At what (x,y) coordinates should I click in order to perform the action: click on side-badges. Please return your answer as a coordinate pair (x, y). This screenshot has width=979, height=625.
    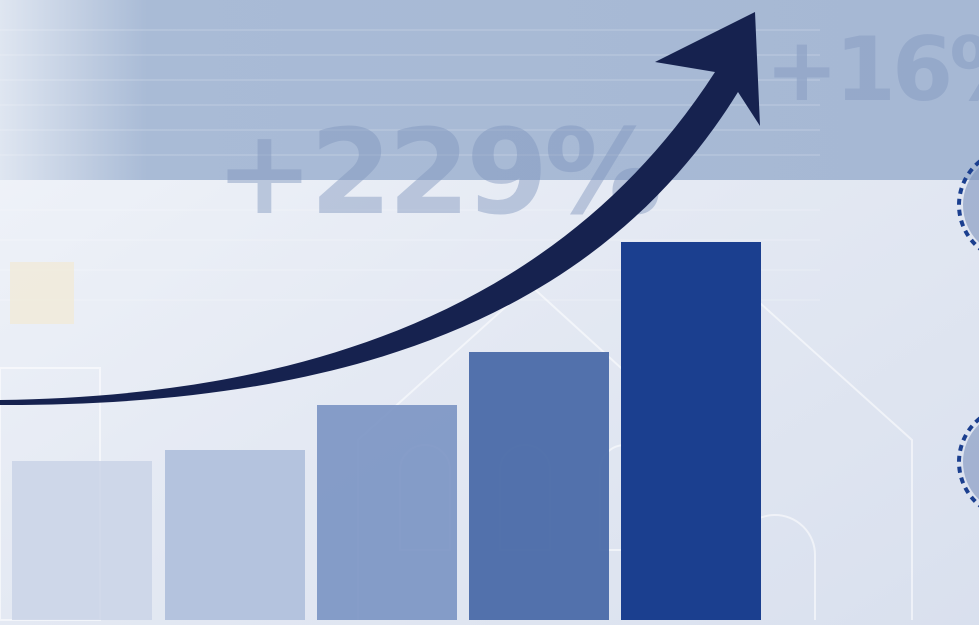
    Looking at the image, I should click on (968, 333).